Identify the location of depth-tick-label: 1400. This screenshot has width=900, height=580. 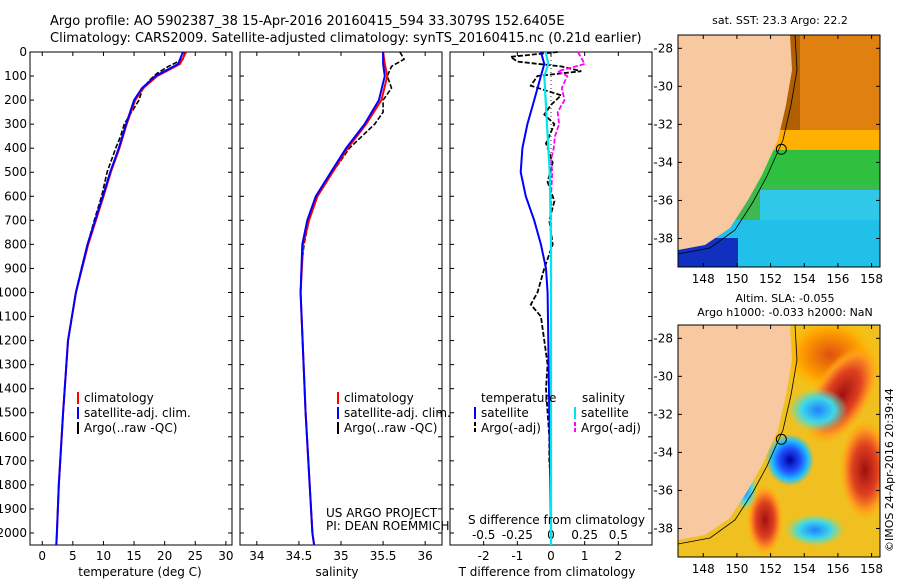
(13, 389).